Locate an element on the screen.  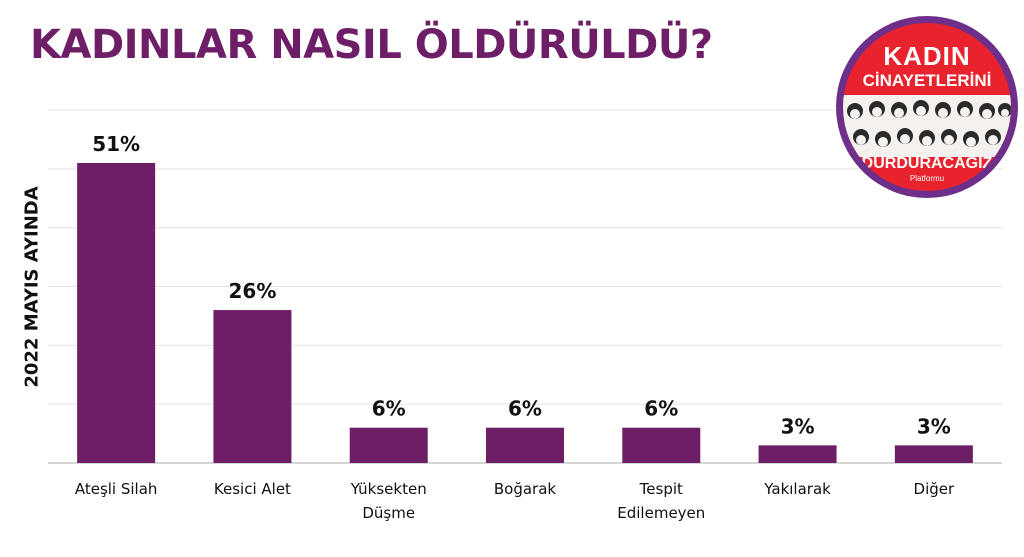
logo-line-2: CİNAYETLERİNİ is located at coordinates (927, 80).